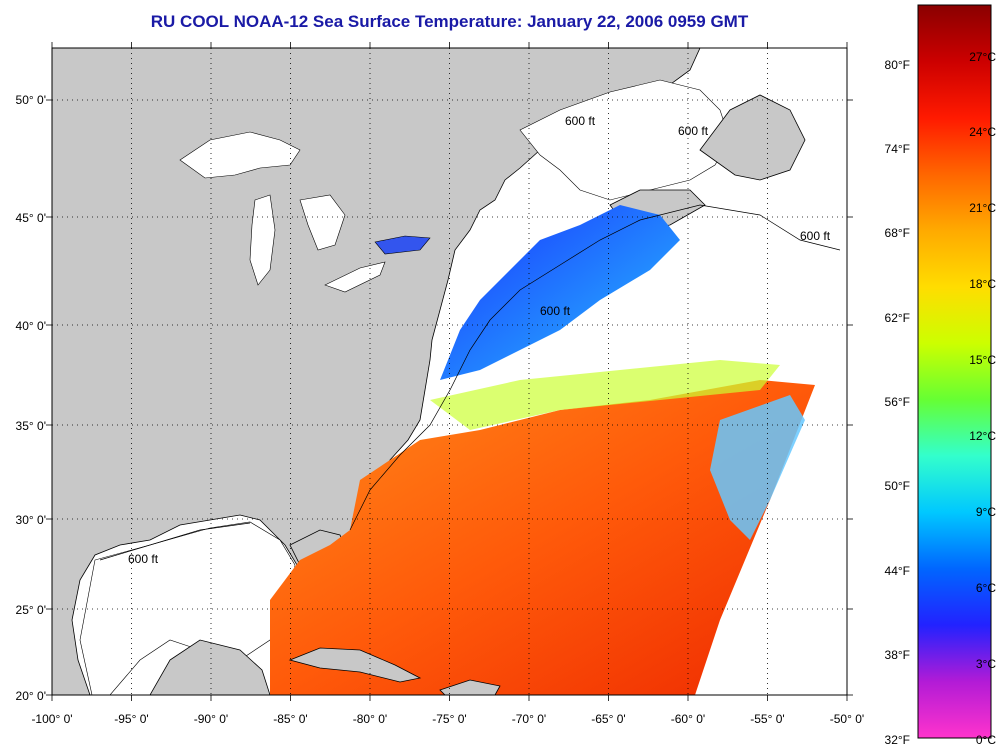 This screenshot has width=1008, height=754. Describe the element at coordinates (688, 719) in the screenshot. I see `lon-label: -60° 0'` at that location.